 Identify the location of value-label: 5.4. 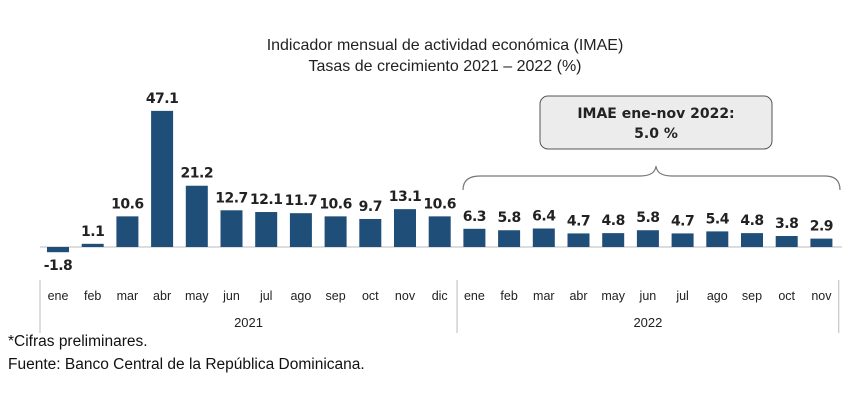
(718, 219).